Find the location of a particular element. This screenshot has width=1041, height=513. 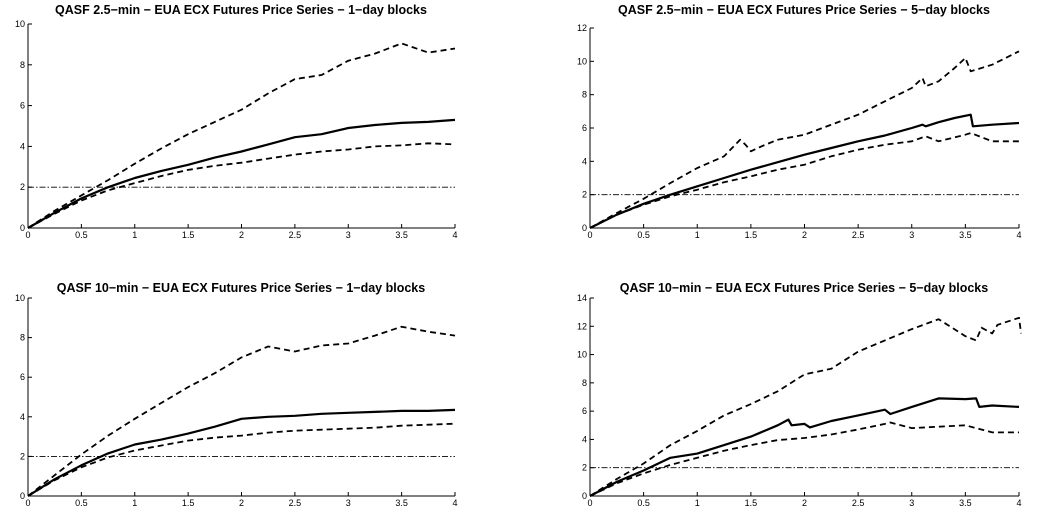

y-tick-label: 14 is located at coordinates (582, 298).